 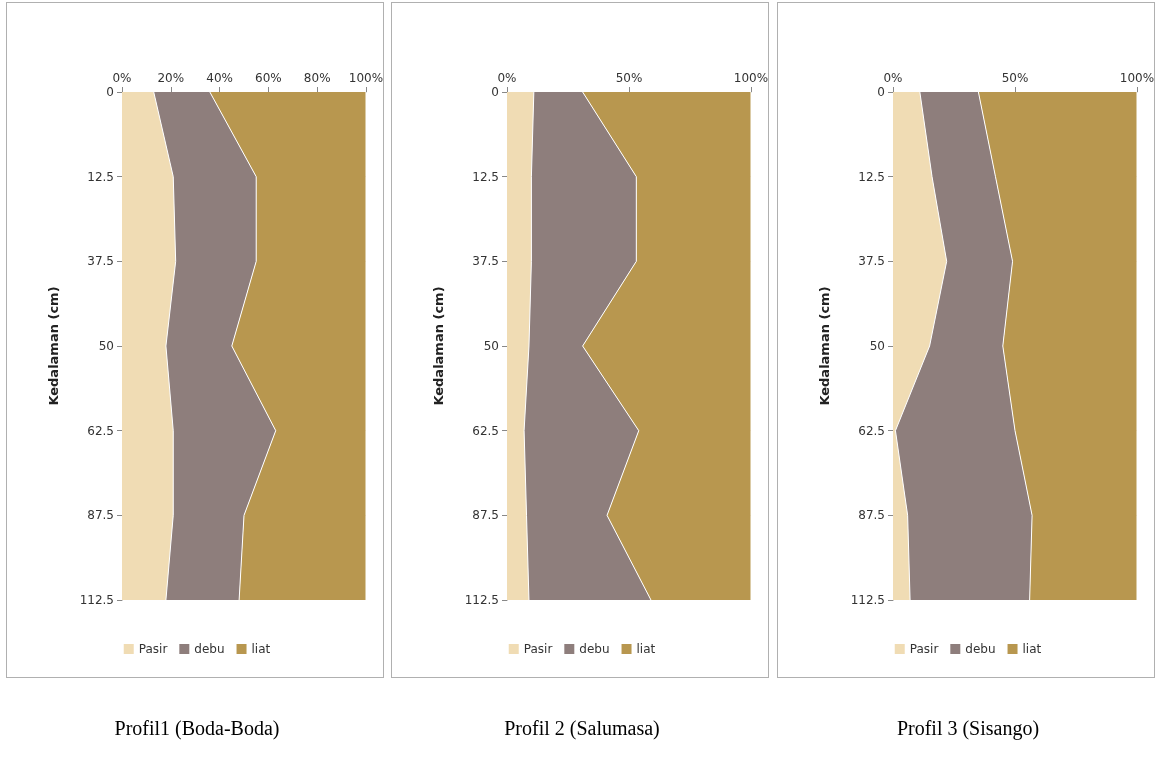 What do you see at coordinates (968, 728) in the screenshot?
I see `text: Profil 3 (Sisango)` at bounding box center [968, 728].